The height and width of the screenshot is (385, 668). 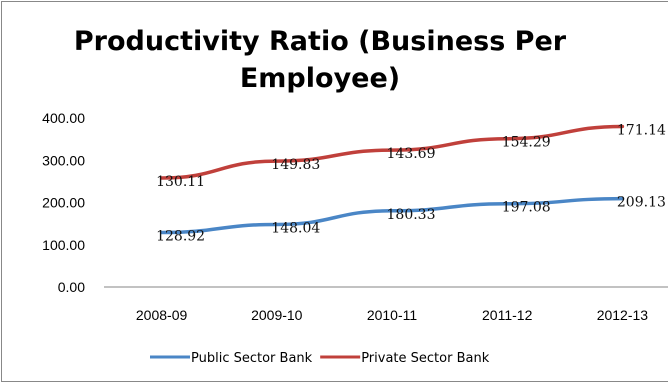 I want to click on data-label: 171.14, so click(x=641, y=130).